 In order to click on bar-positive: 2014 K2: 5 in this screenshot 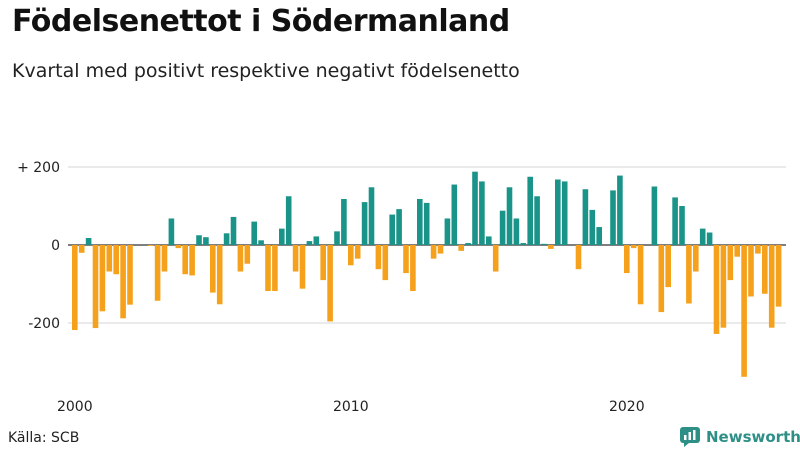, I will do `click(468, 244)`.